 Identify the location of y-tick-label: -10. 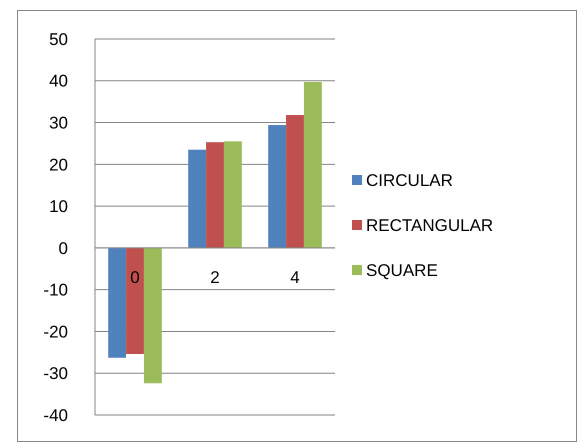
(55, 290).